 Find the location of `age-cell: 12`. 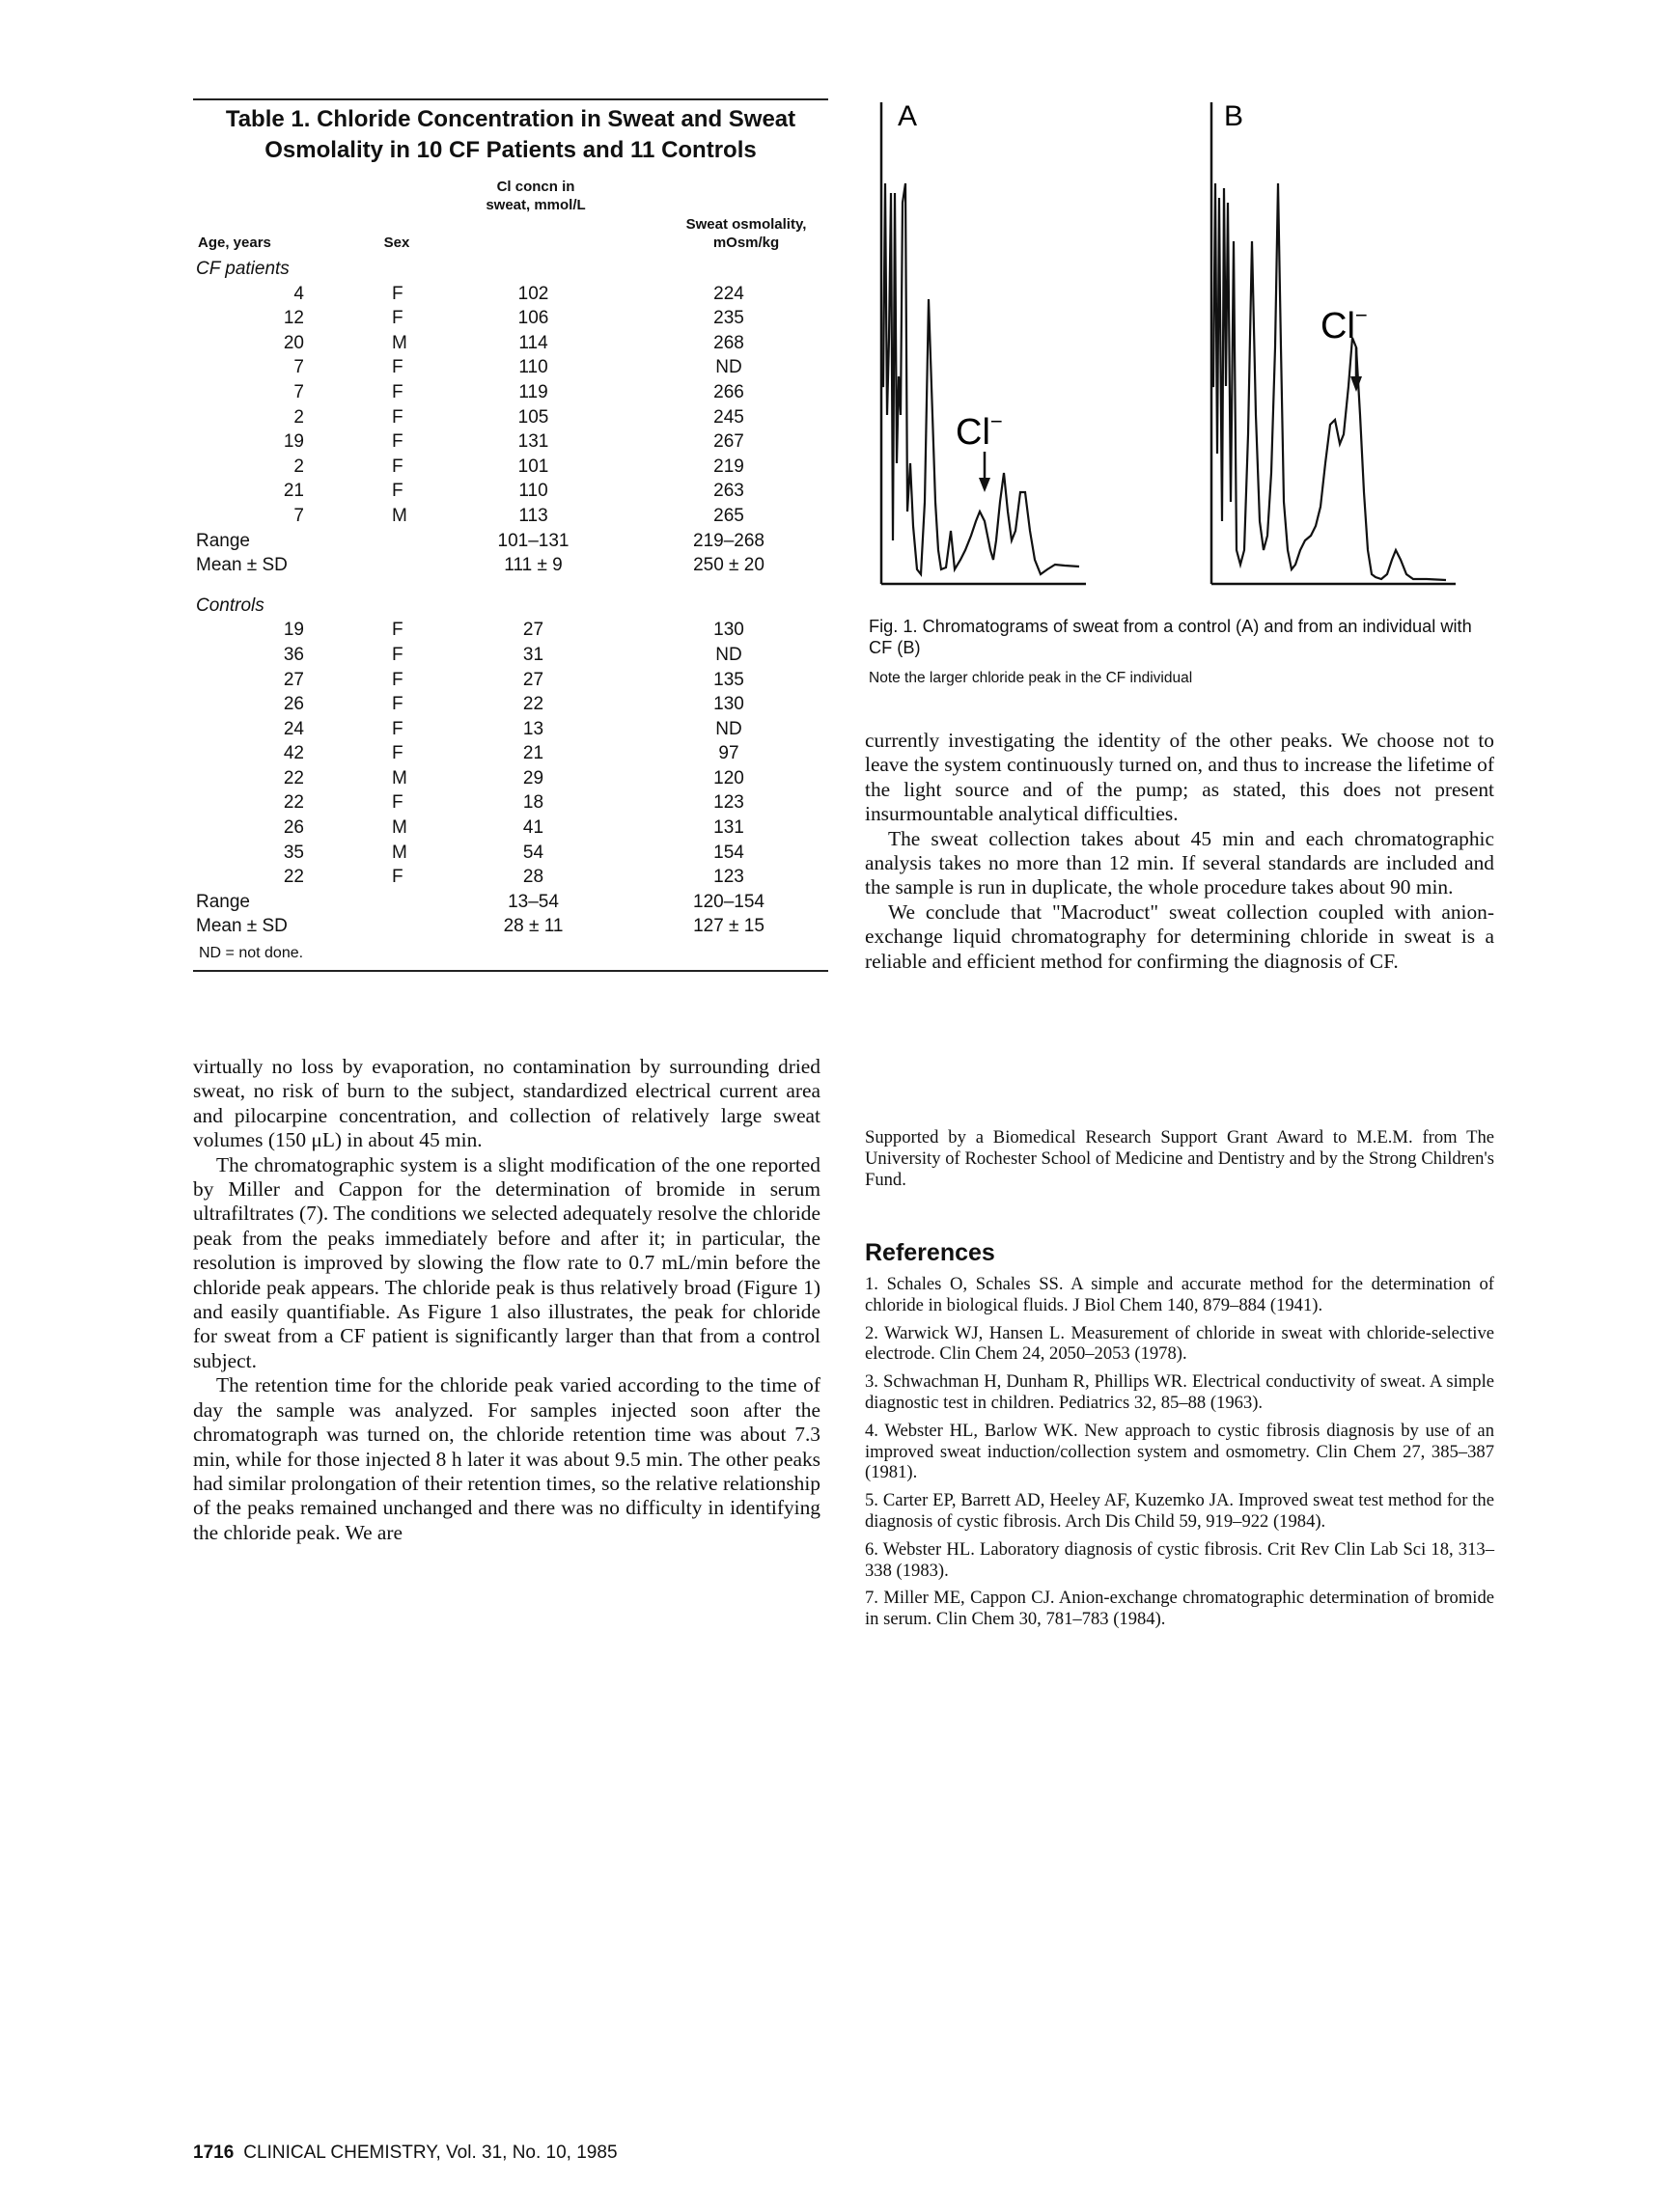

age-cell: 12 is located at coordinates (293, 318).